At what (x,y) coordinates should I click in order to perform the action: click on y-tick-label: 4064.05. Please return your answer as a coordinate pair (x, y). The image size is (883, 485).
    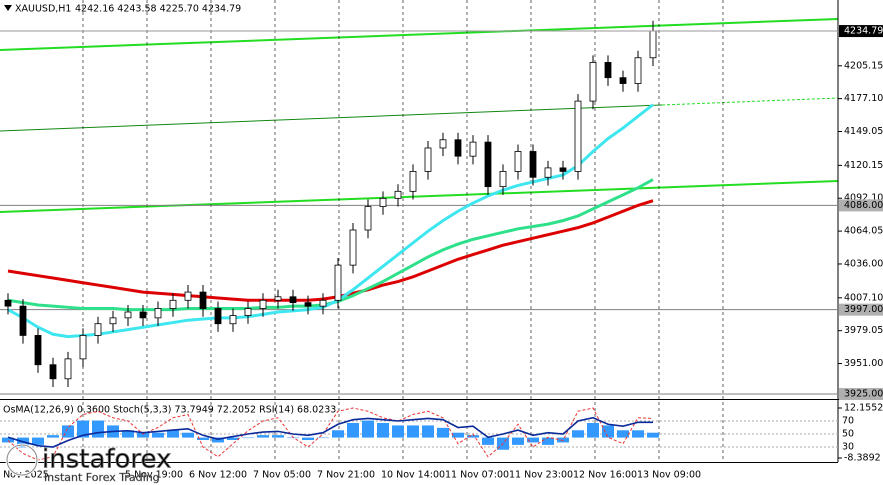
    Looking at the image, I should click on (863, 231).